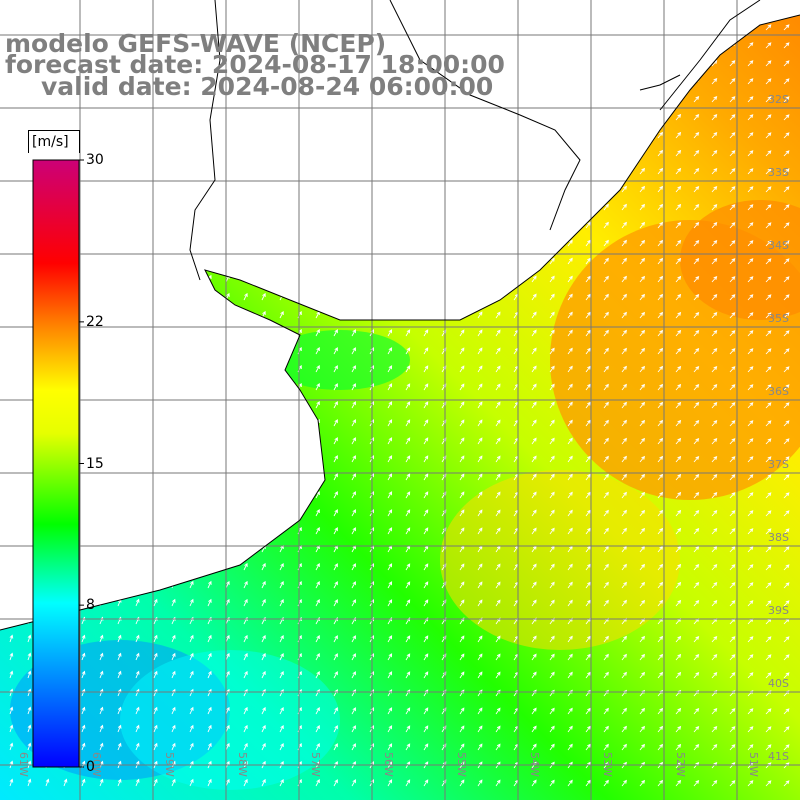 The height and width of the screenshot is (800, 800). What do you see at coordinates (90, 767) in the screenshot?
I see `colorbar-tick-label: 0` at bounding box center [90, 767].